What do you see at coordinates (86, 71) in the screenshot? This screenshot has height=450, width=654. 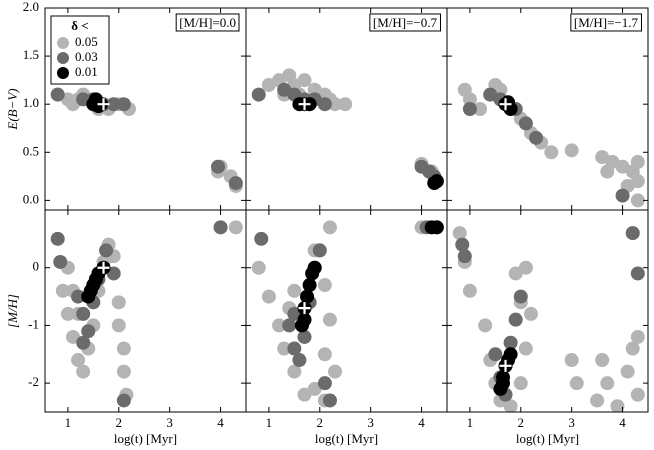 I see `legend-label: 0.01` at bounding box center [86, 71].